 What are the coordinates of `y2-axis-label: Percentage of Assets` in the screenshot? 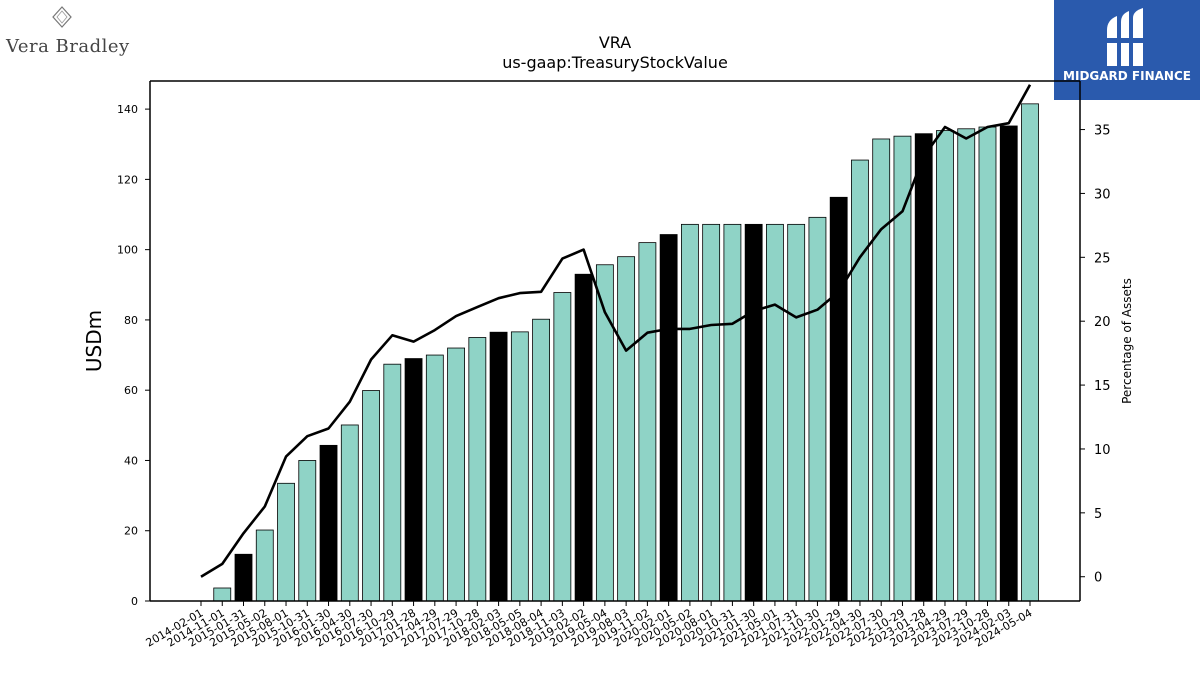 It's located at (1127, 341).